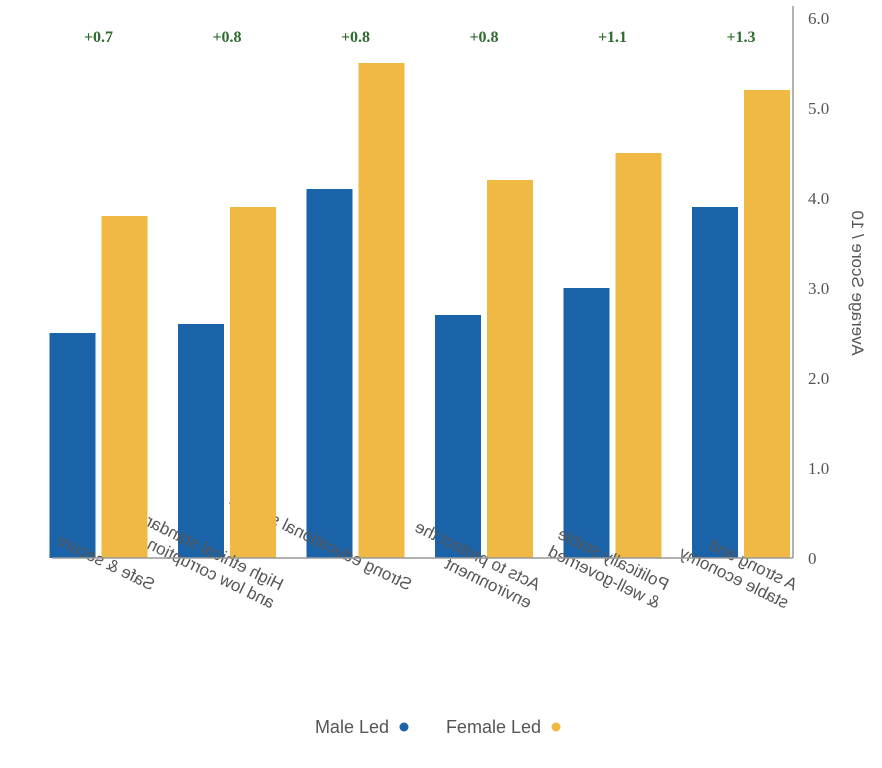 This screenshot has height=768, width=882. I want to click on y-tick-label-6: 6.0, so click(818, 18).